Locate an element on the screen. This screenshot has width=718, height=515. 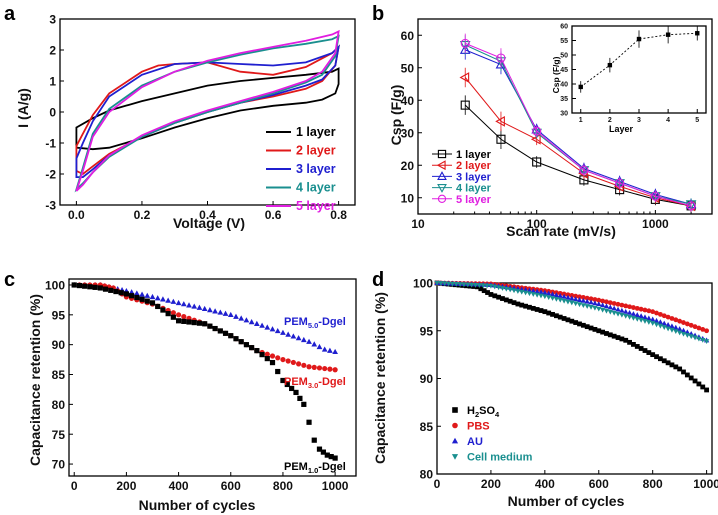
y-tick-label: 85 is located at coordinates (59, 375).